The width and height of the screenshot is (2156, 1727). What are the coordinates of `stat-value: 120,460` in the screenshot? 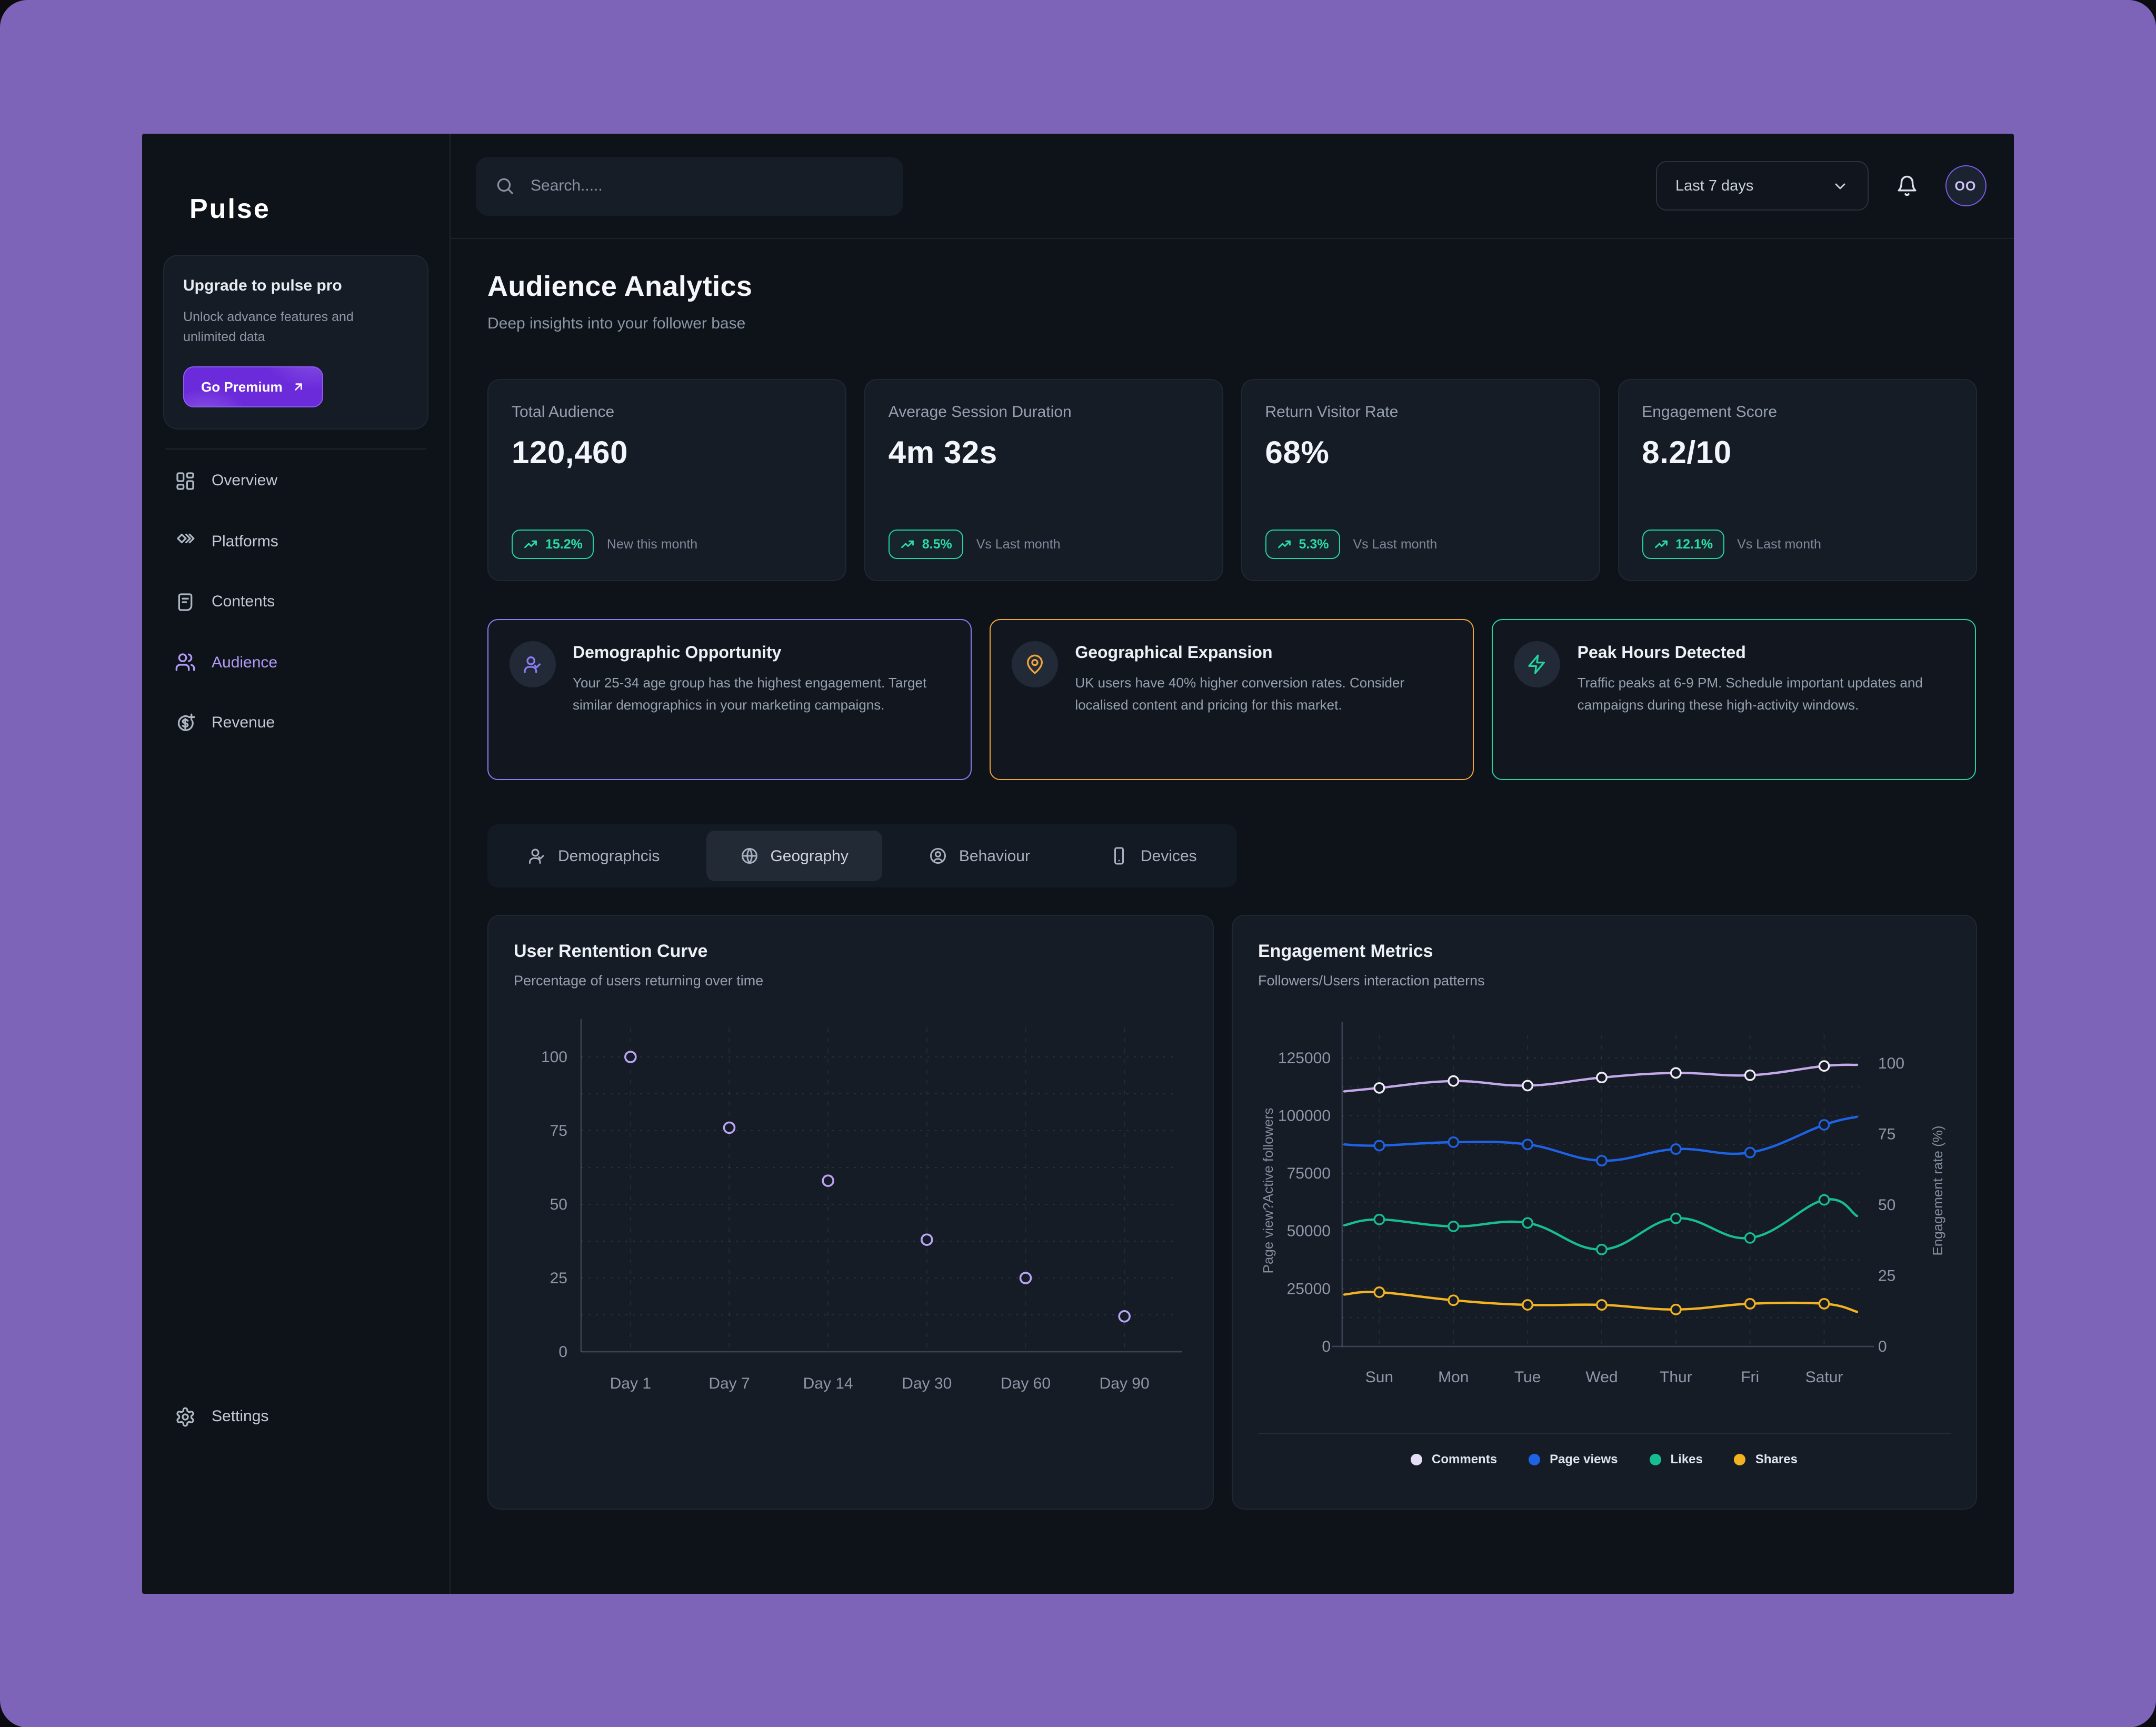 It's located at (570, 453).